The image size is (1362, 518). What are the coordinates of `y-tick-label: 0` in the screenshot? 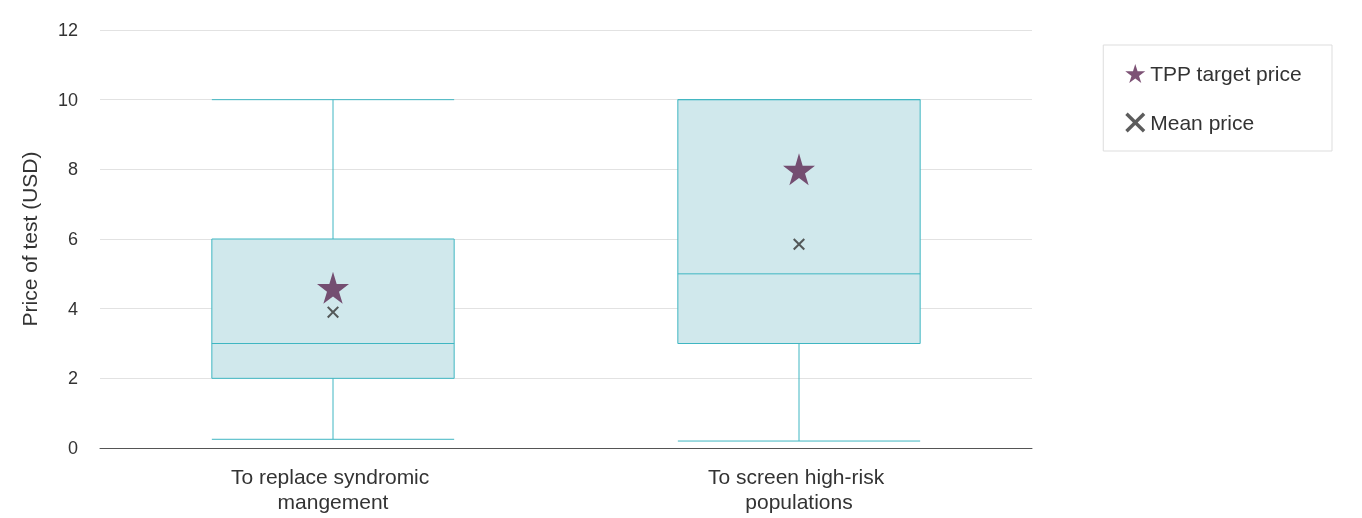 It's located at (72, 448).